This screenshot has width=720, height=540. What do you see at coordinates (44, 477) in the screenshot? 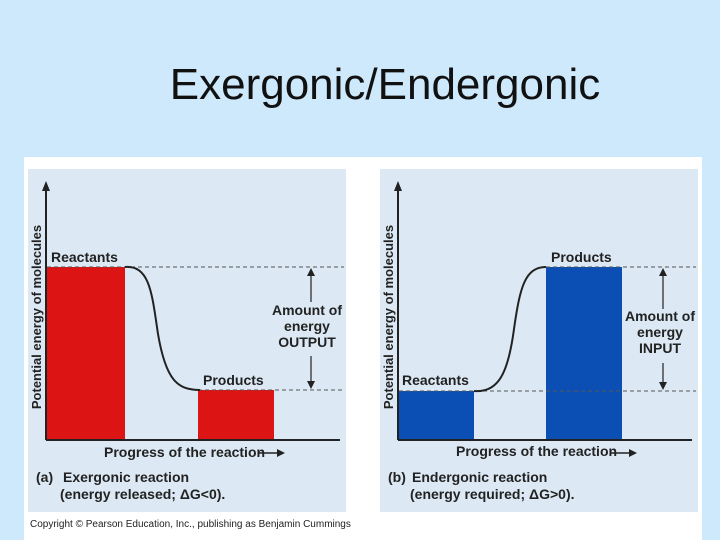
I see `caption-tag: (a)` at bounding box center [44, 477].